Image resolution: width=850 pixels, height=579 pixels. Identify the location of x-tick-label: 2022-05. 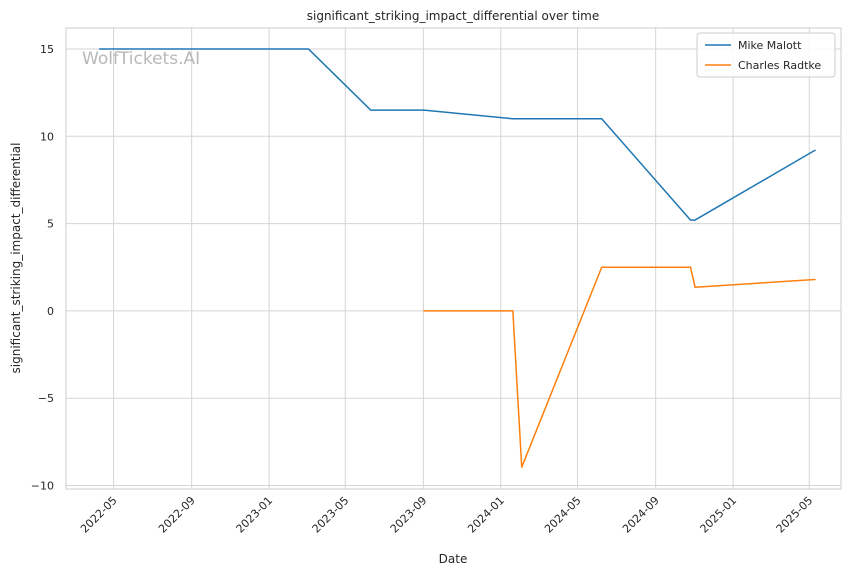
(99, 515).